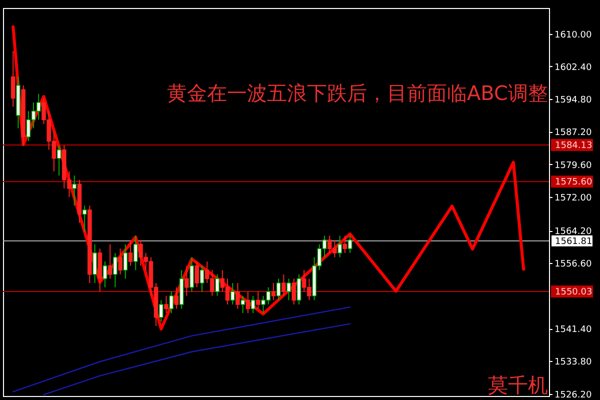  What do you see at coordinates (573, 35) in the screenshot?
I see `y-tick-label: 1610.00` at bounding box center [573, 35].